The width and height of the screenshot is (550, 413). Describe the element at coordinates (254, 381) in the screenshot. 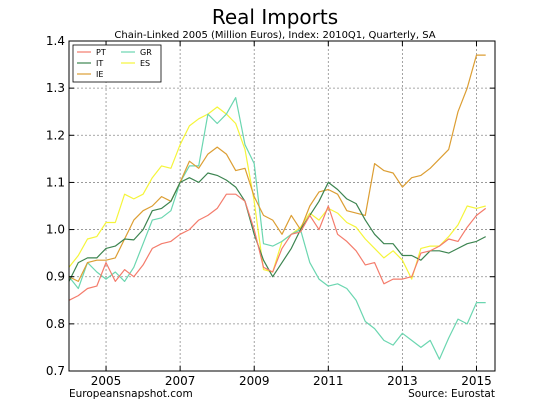

I see `x-tick-label: 2009` at that location.